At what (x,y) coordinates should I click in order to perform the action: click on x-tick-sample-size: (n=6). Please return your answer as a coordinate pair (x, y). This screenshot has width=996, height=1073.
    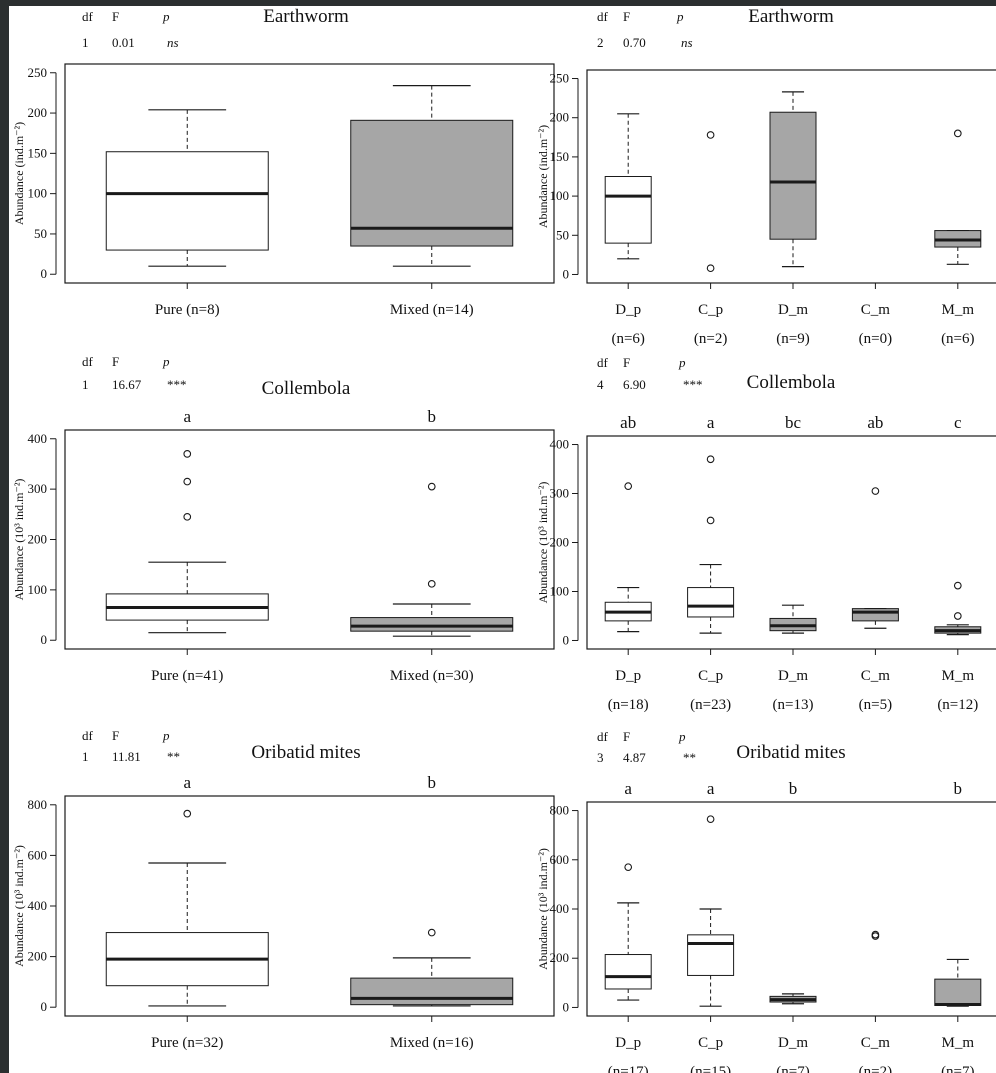
    Looking at the image, I should click on (627, 339).